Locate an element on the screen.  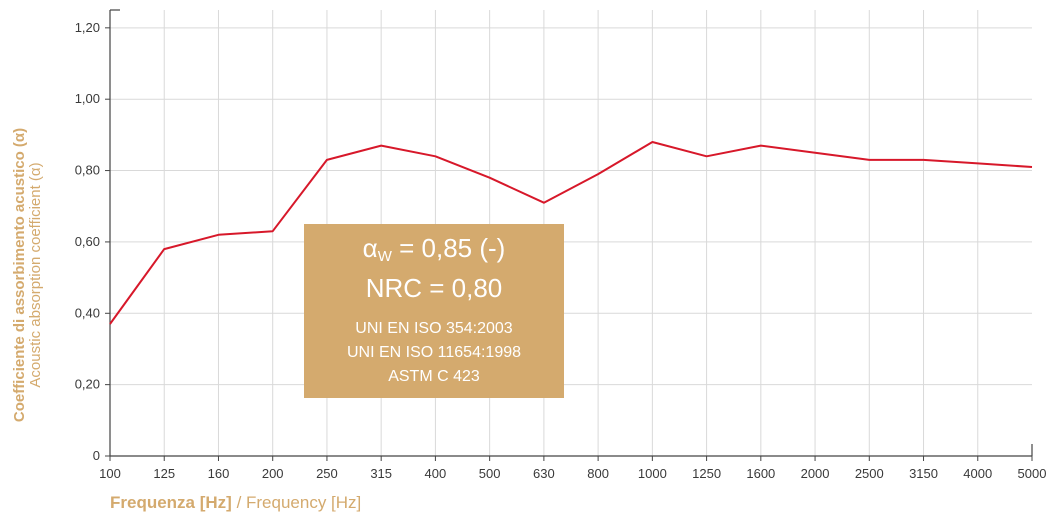
x-tick-label: 800 is located at coordinates (598, 473).